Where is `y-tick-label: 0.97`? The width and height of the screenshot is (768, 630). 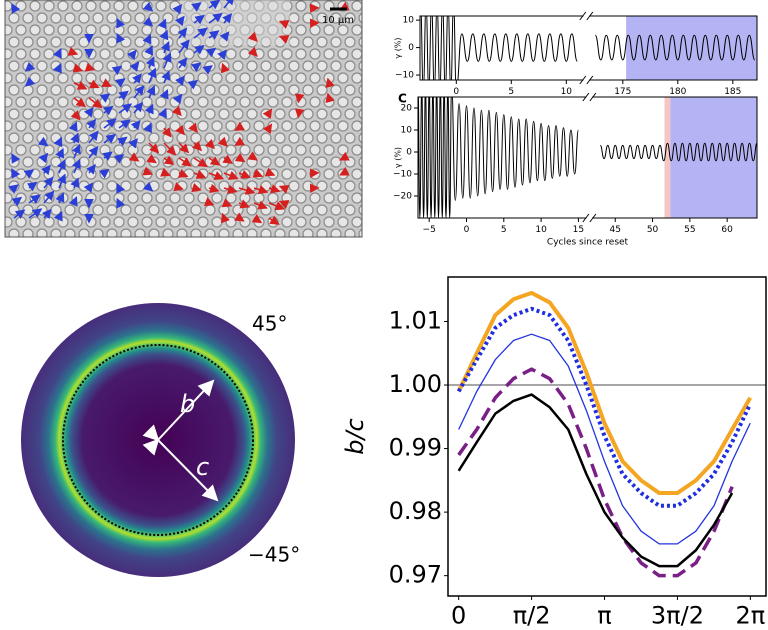
y-tick-label: 0.97 is located at coordinates (415, 575).